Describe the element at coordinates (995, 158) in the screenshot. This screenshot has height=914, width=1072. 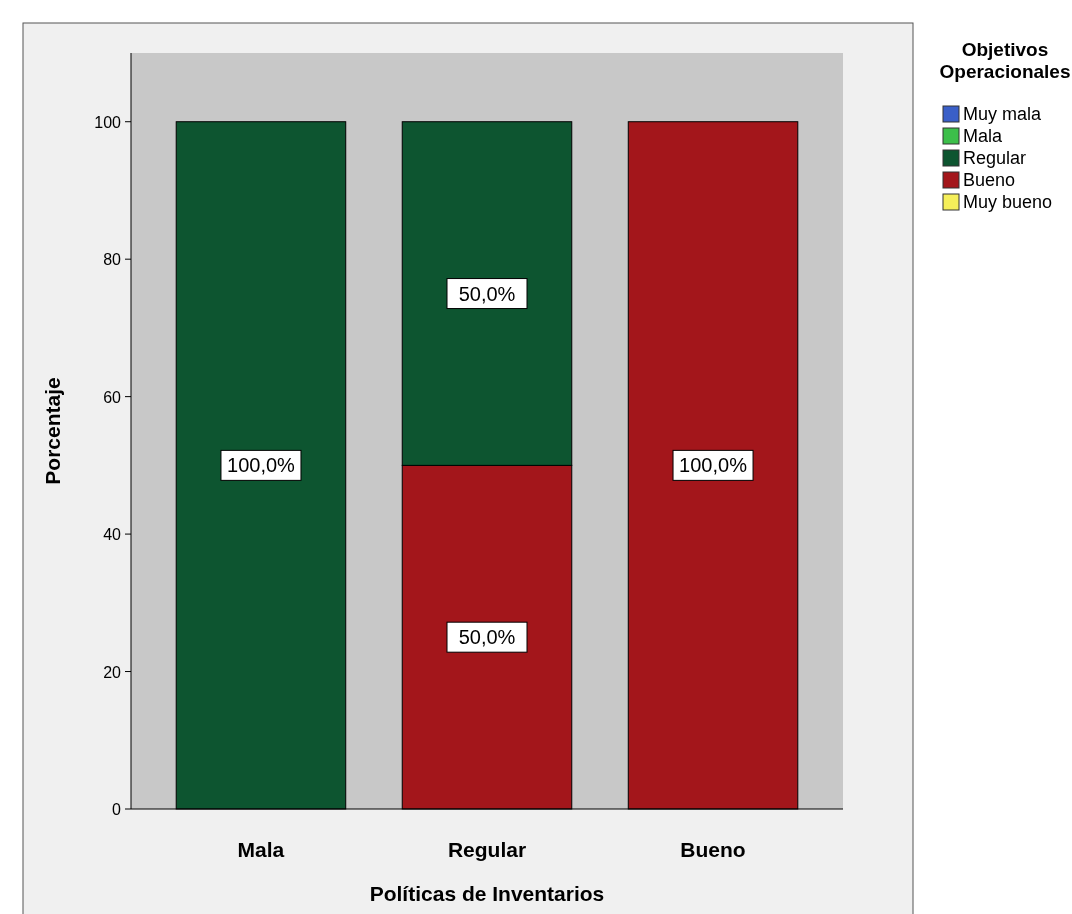
I see `legend-label: Regular` at that location.